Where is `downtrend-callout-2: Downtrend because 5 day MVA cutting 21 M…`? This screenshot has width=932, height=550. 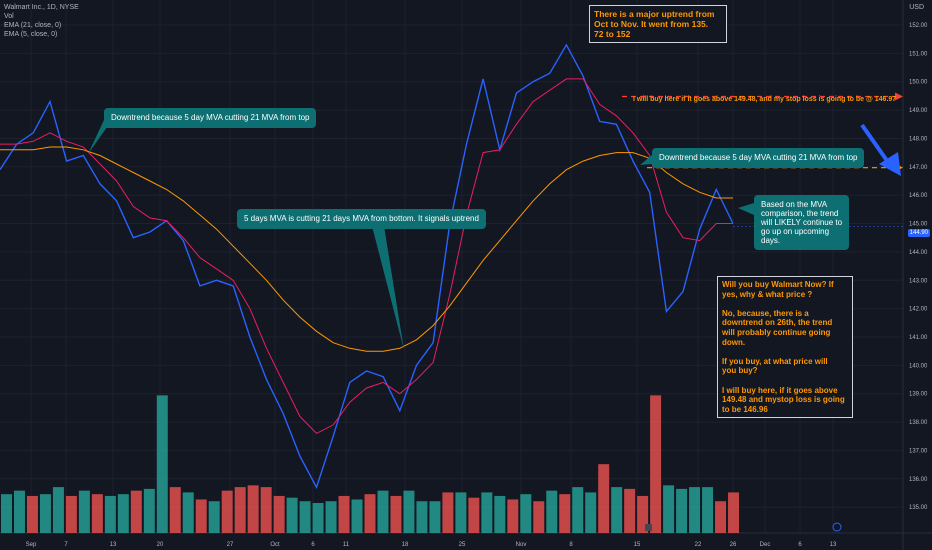 downtrend-callout-2: Downtrend because 5 day MVA cutting 21 M… is located at coordinates (758, 158).